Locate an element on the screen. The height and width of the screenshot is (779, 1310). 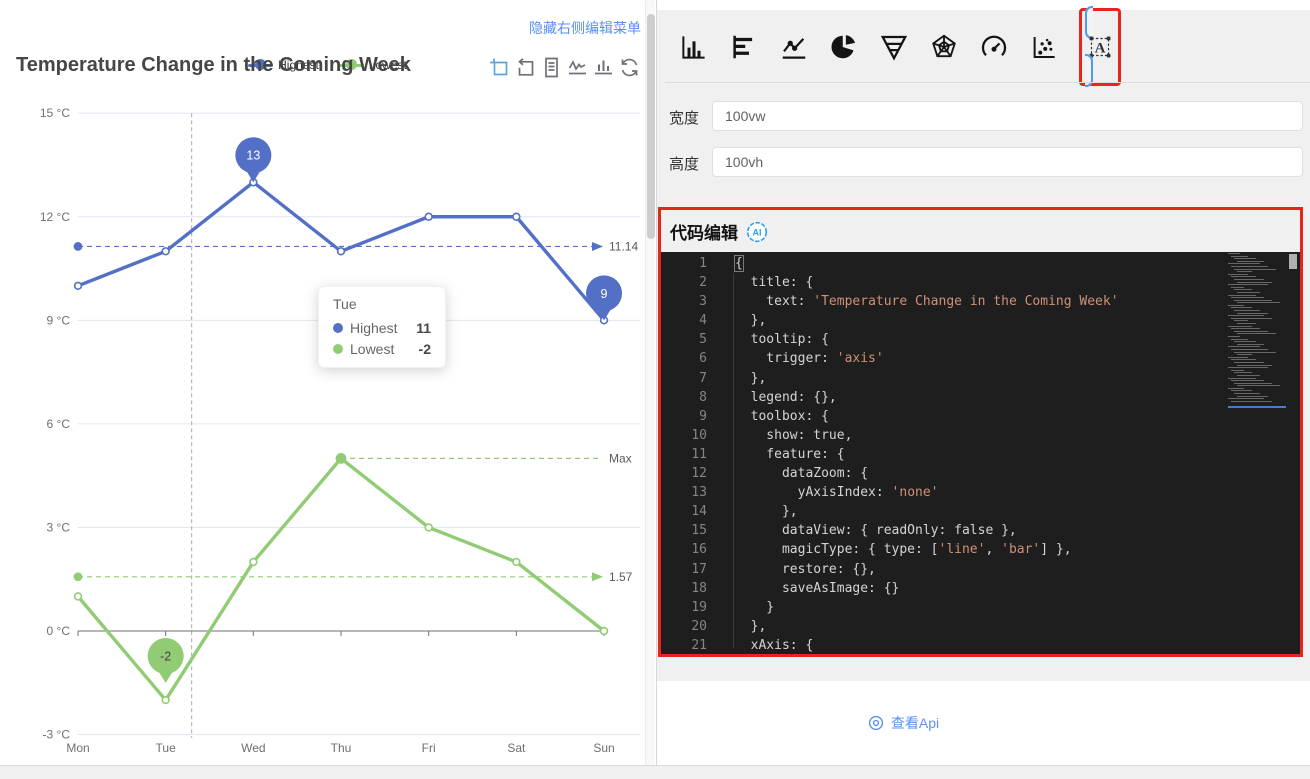
svg-text: 12 °C is located at coordinates (55, 217).